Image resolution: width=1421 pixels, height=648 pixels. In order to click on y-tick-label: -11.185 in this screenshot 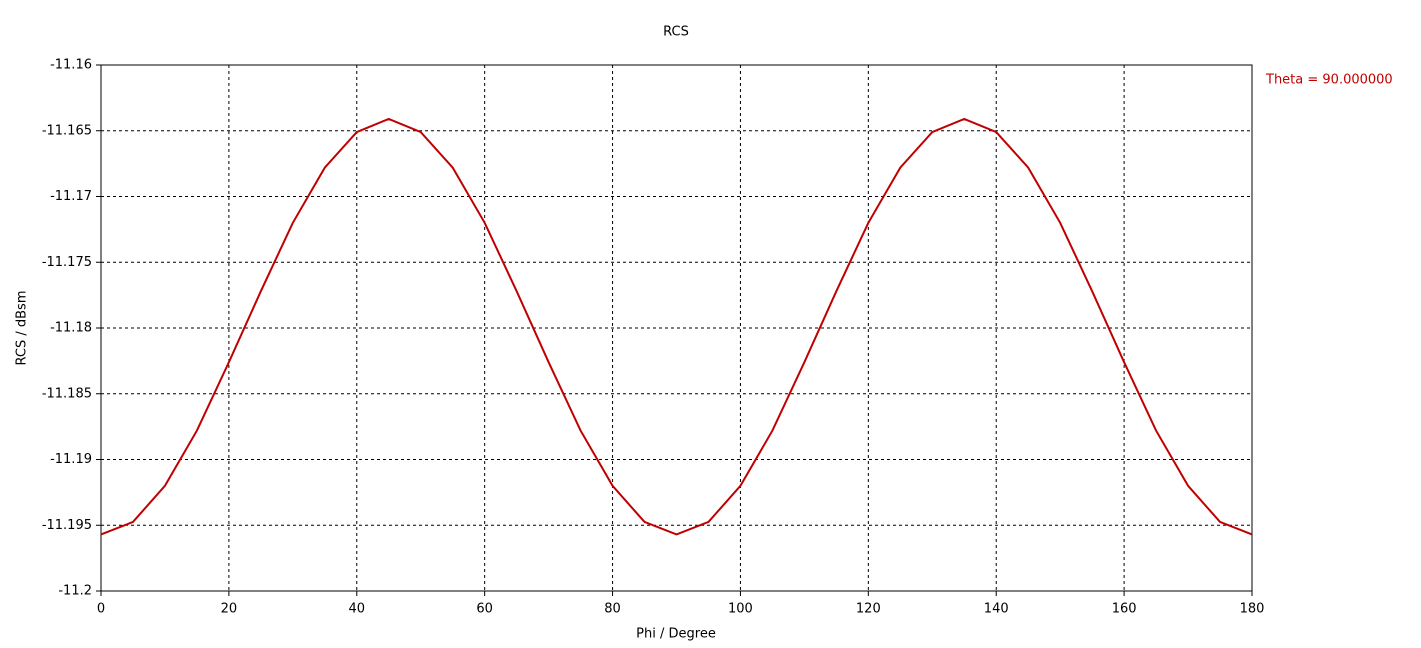, I will do `click(67, 393)`.